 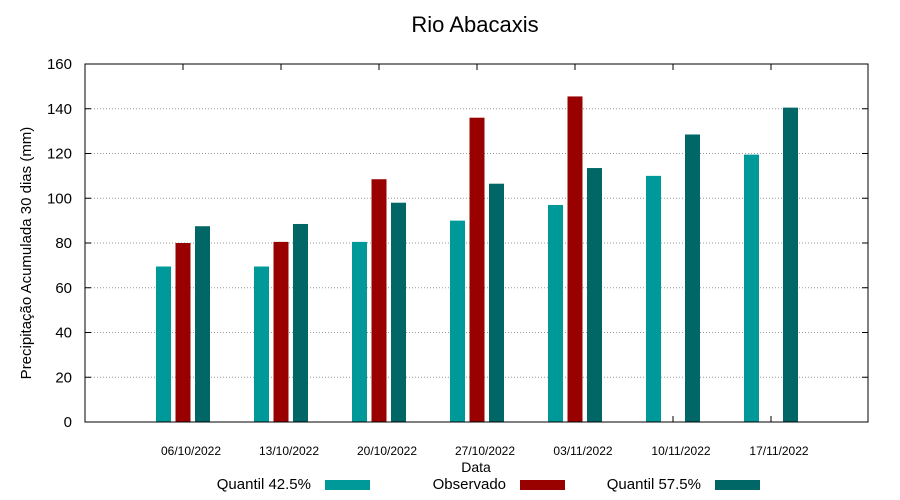 What do you see at coordinates (387, 451) in the screenshot?
I see `x-tick-label: 20/10/2022` at bounding box center [387, 451].